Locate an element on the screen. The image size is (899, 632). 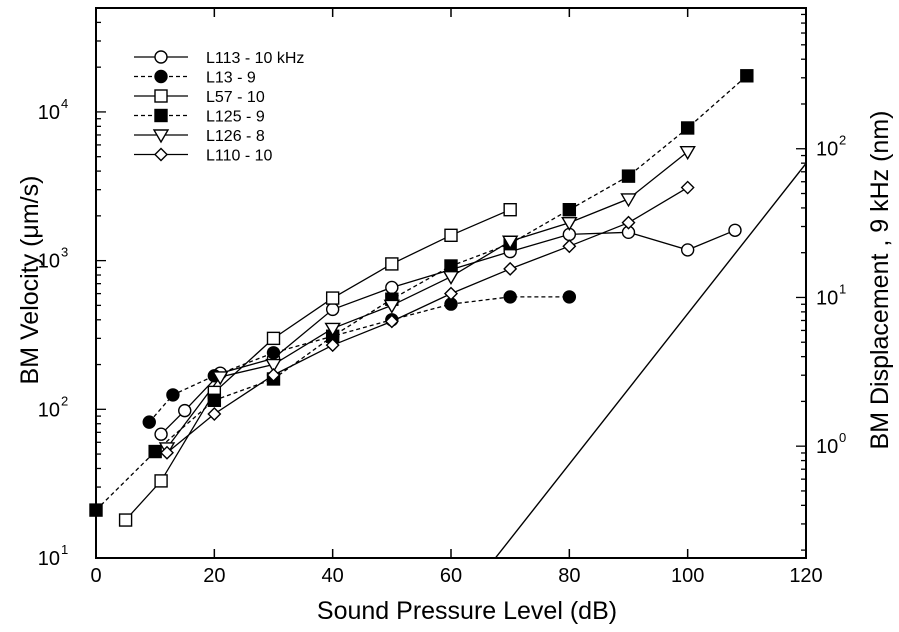
x-tick-label: 80 is located at coordinates (569, 576).